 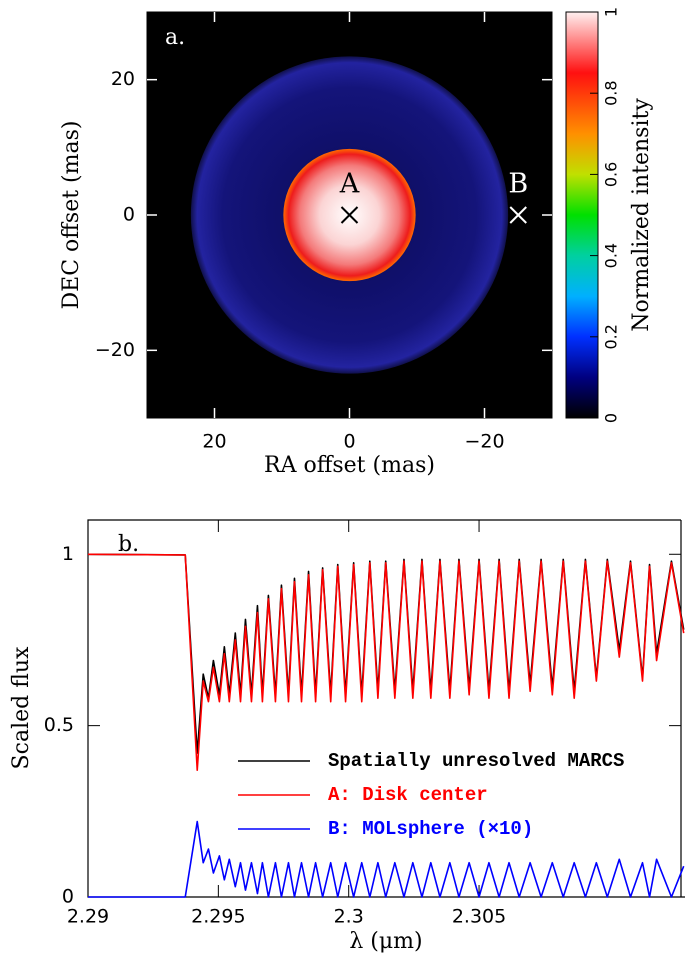 I want to click on colorbar-label: Normalized intensity, so click(x=641, y=215).